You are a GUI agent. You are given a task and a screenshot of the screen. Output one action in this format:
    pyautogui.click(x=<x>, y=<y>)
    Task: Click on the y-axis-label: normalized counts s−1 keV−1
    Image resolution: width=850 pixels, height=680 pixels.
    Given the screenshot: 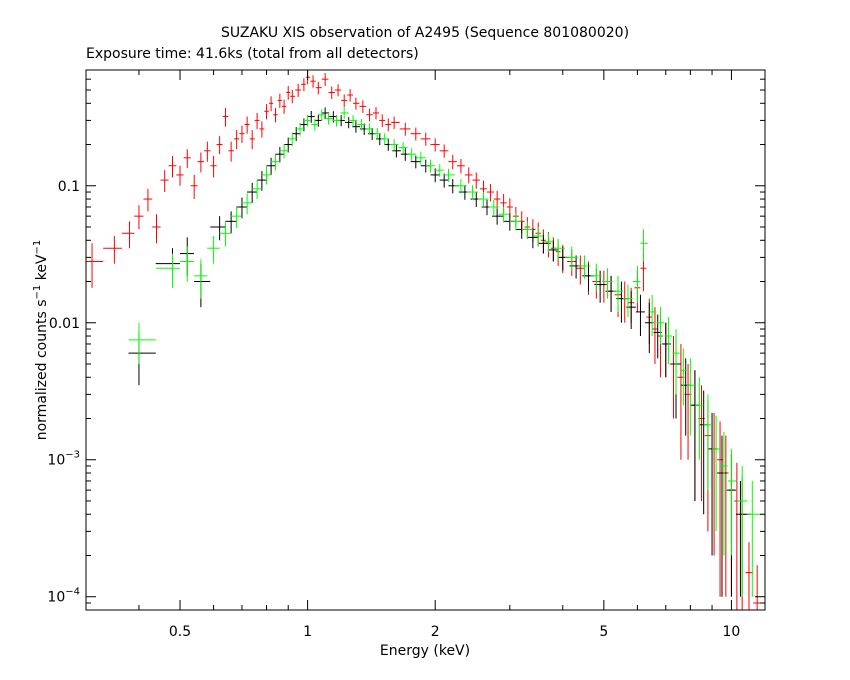 What is the action you would take?
    pyautogui.click(x=41, y=340)
    